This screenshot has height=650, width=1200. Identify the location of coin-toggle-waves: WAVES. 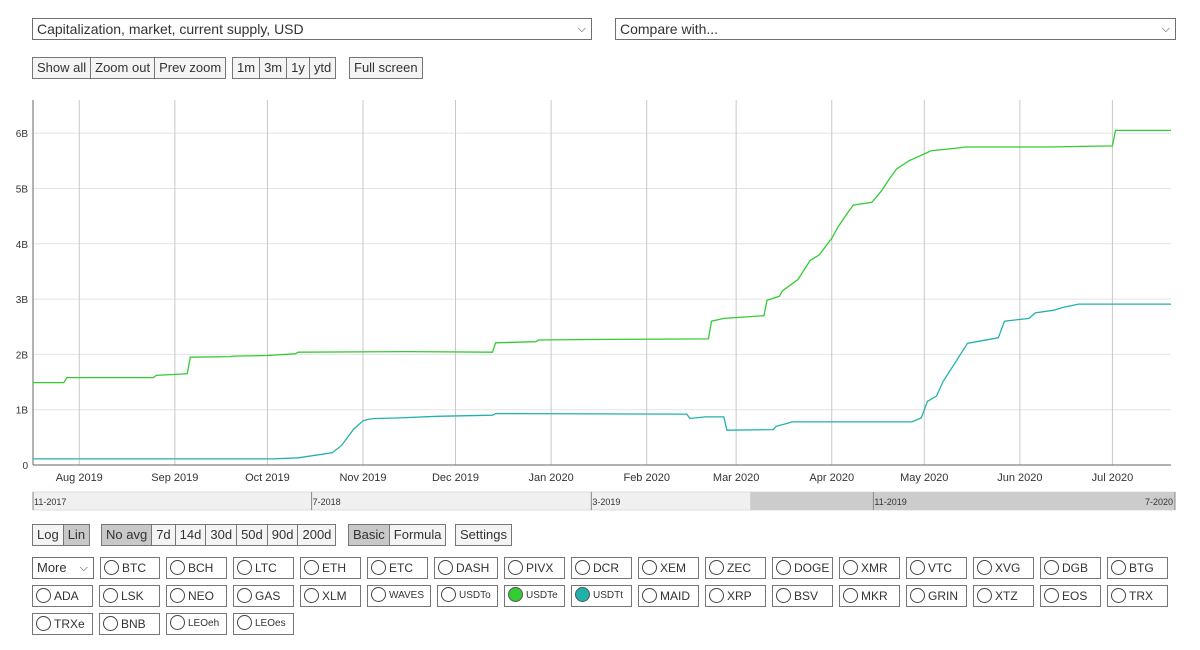
(399, 596).